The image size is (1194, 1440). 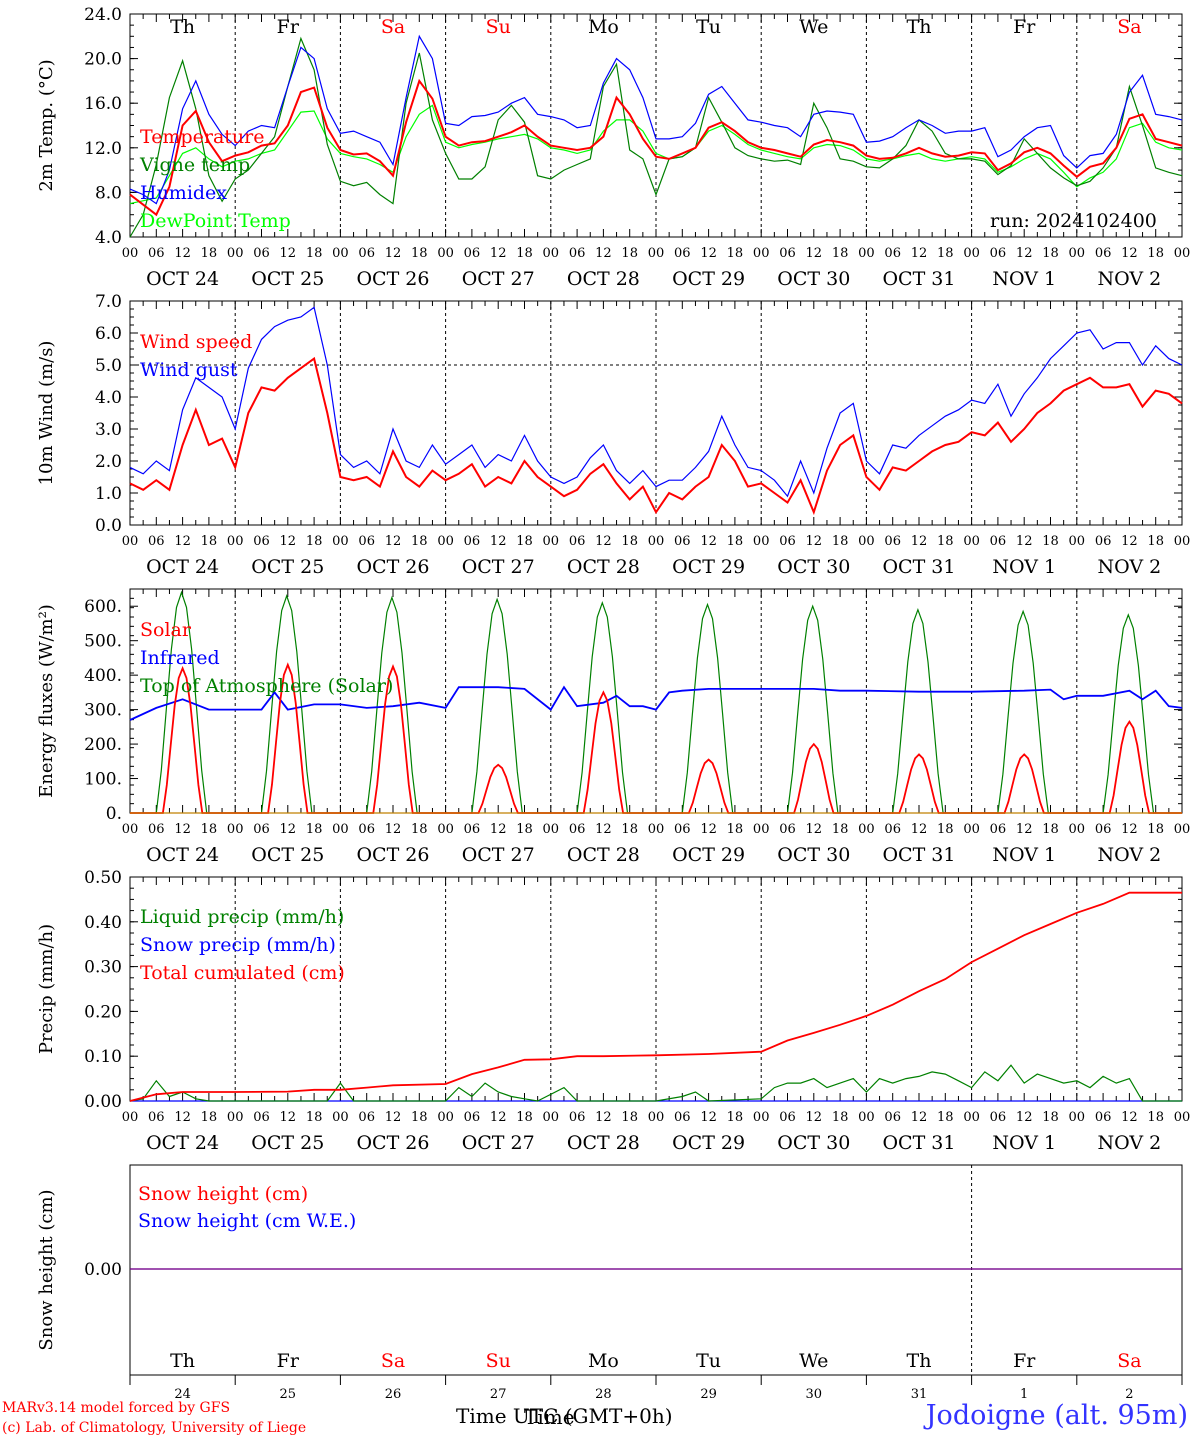 What do you see at coordinates (708, 27) in the screenshot?
I see `weekday-label: Tu` at bounding box center [708, 27].